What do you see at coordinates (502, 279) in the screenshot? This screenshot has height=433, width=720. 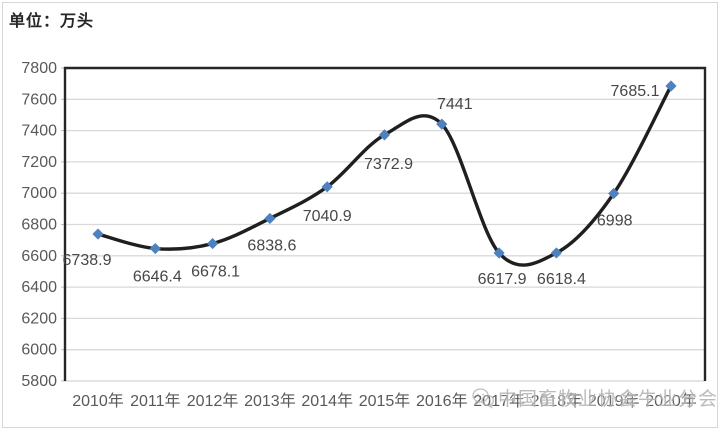 I see `data-label: 6617.9` at bounding box center [502, 279].